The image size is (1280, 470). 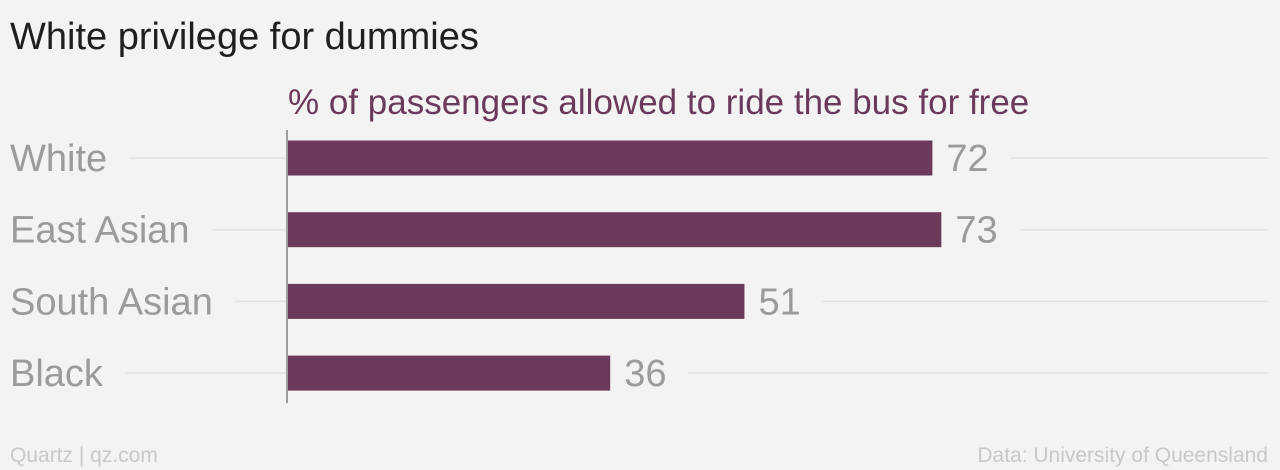 What do you see at coordinates (1122, 455) in the screenshot?
I see `data-source: Data: University of Queensland` at bounding box center [1122, 455].